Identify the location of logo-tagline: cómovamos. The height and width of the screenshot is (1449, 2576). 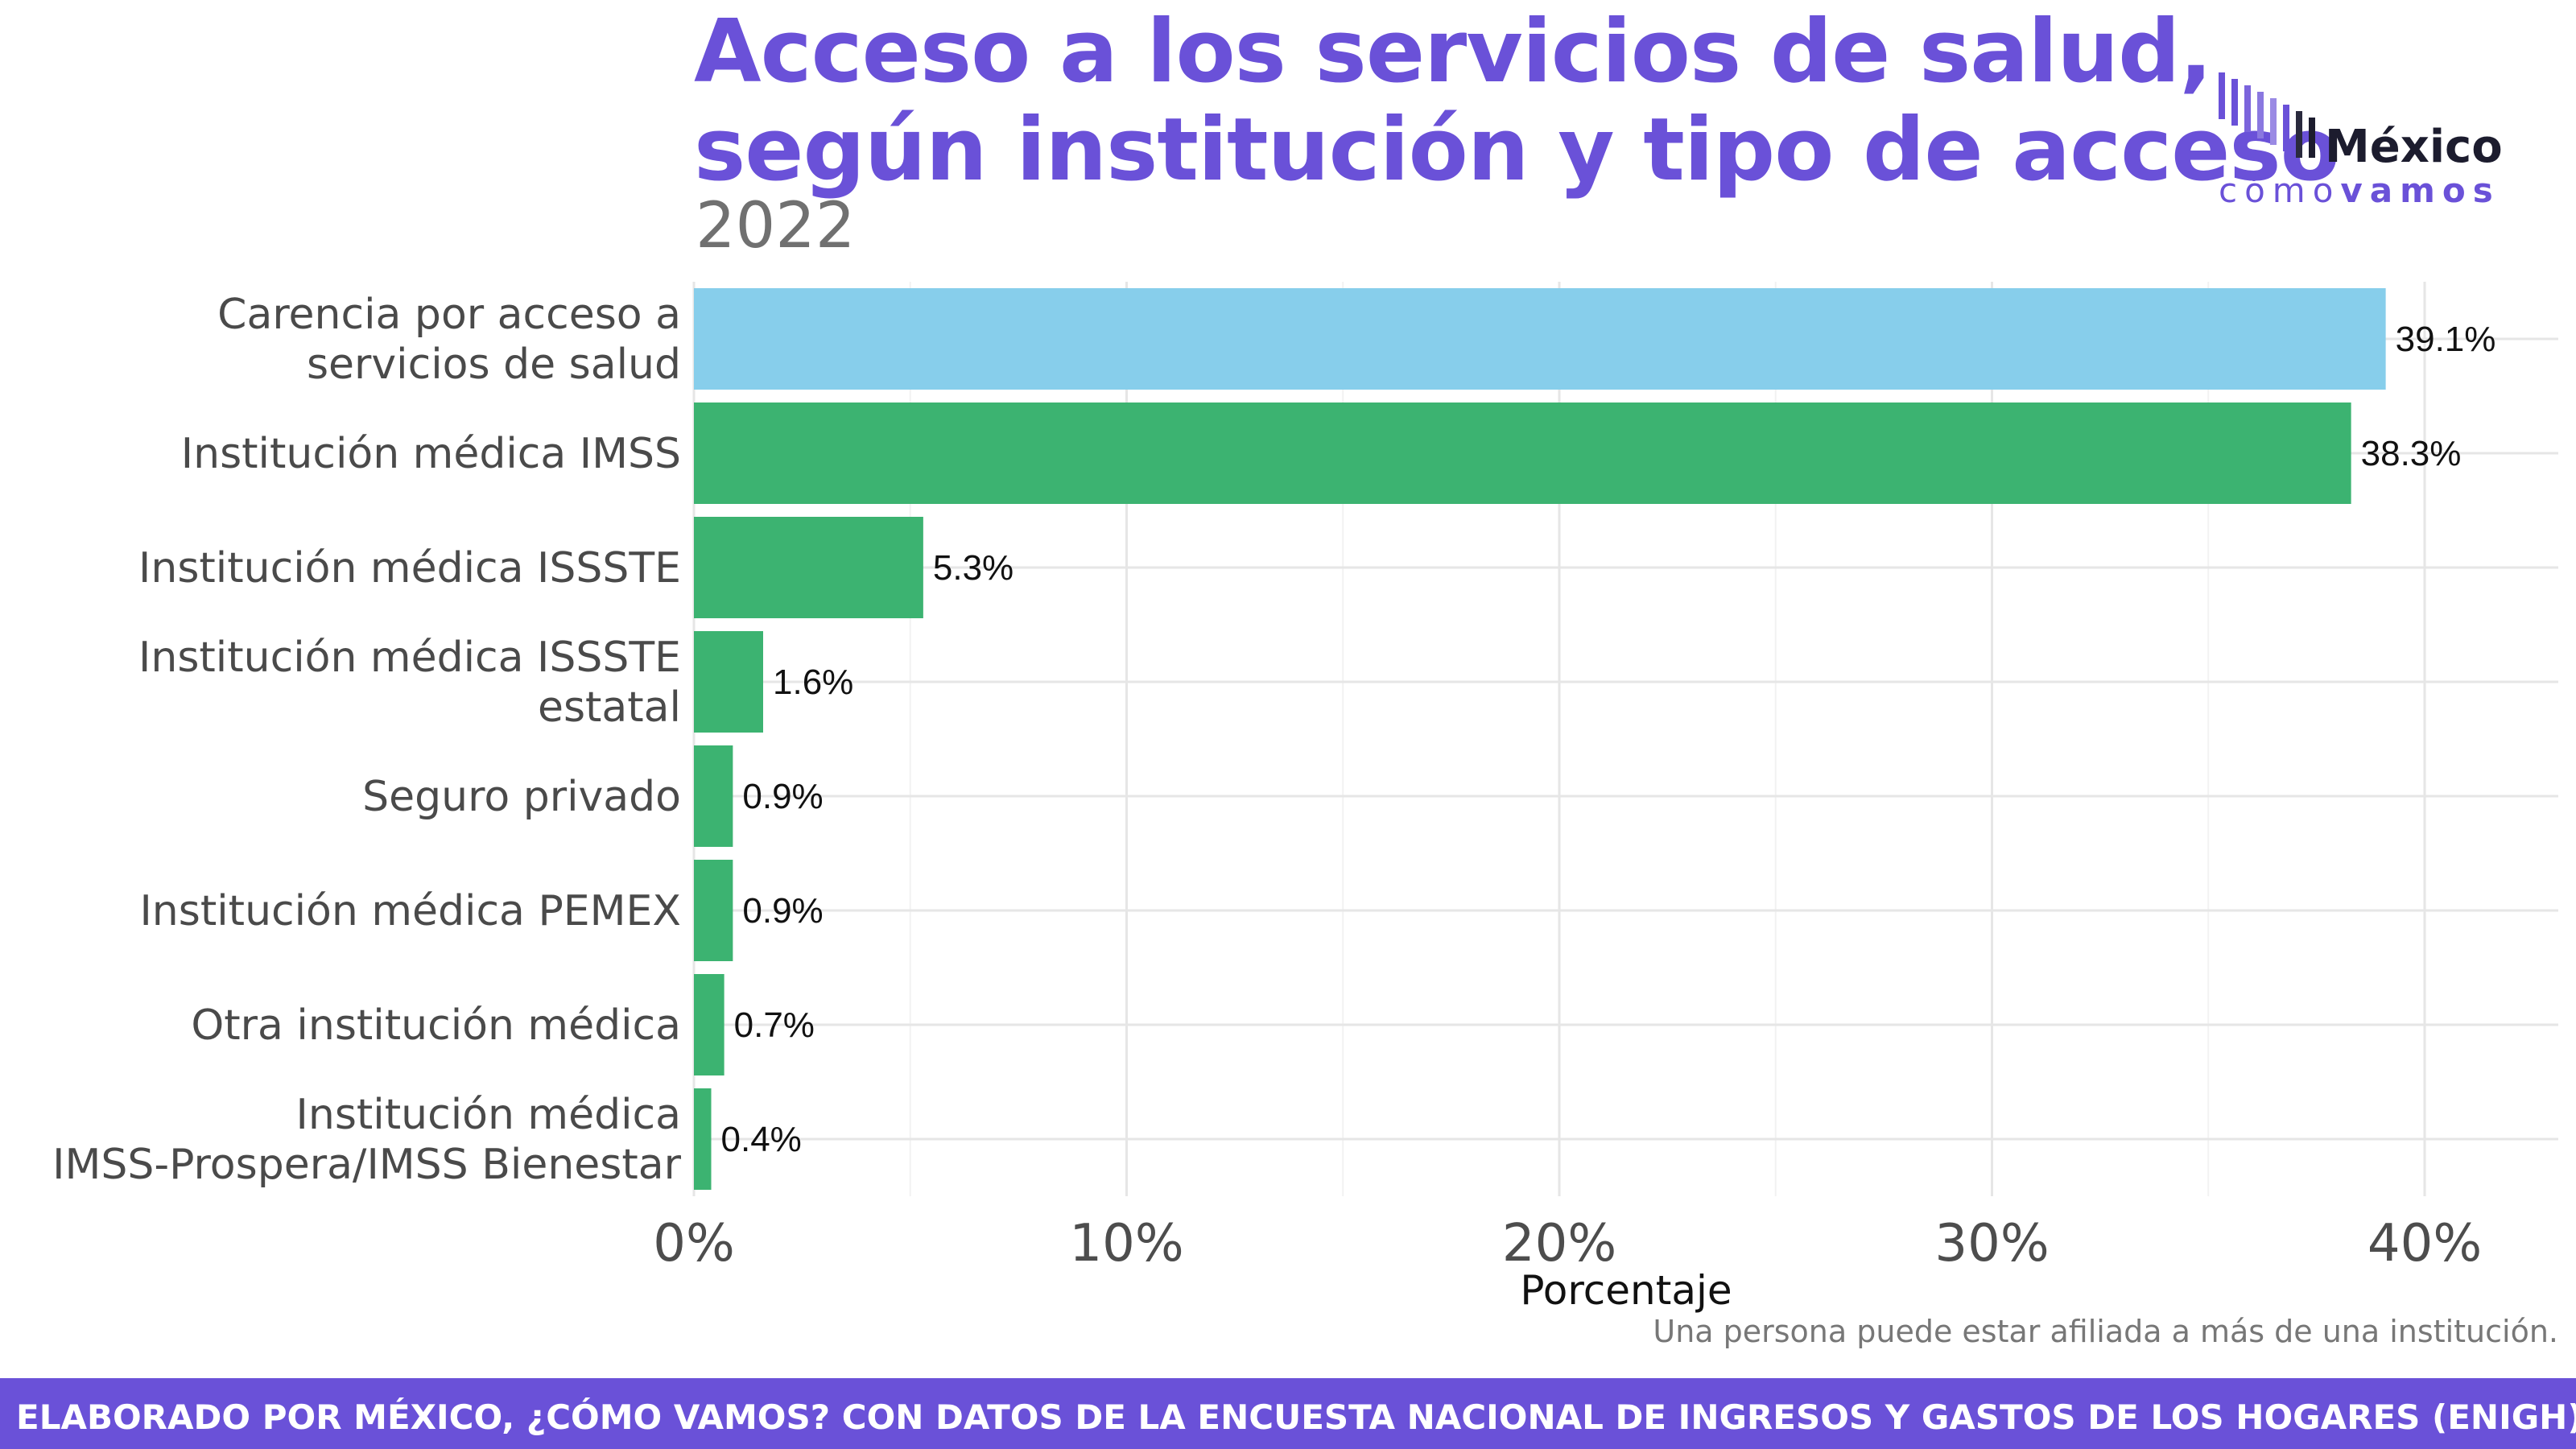
(2359, 190).